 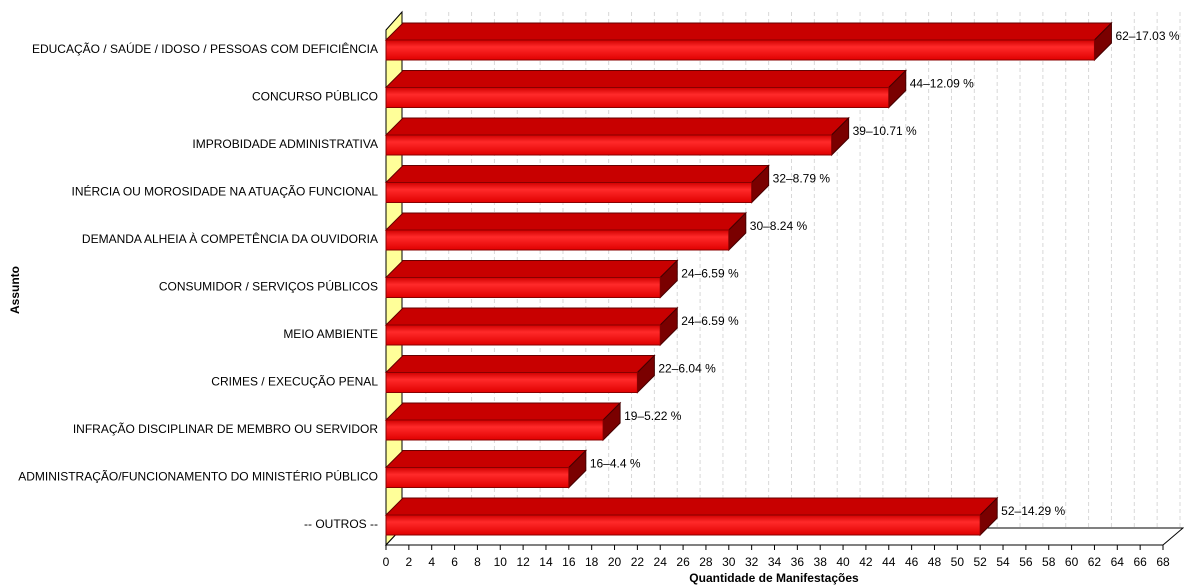 What do you see at coordinates (821, 562) in the screenshot?
I see `x-tick-label: 38` at bounding box center [821, 562].